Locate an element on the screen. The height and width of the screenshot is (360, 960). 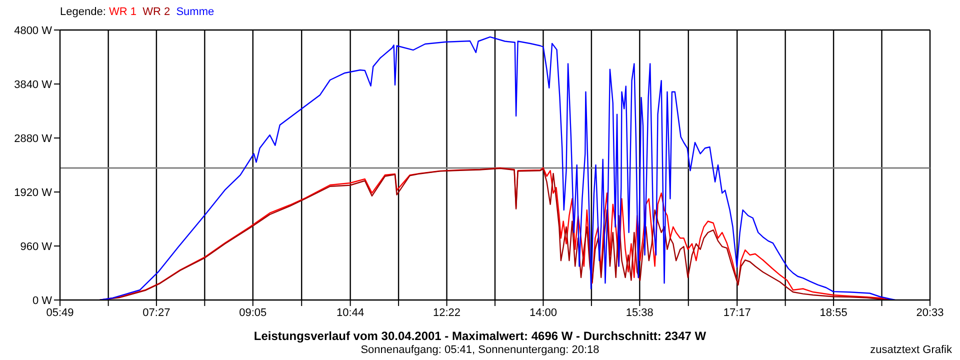
legend-title: Legende: is located at coordinates (83, 12).